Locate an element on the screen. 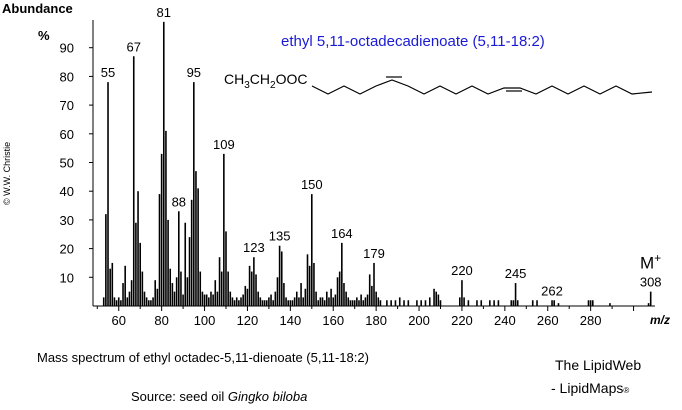 The image size is (682, 410). formula-text: CH3CH2OOC is located at coordinates (266, 81).